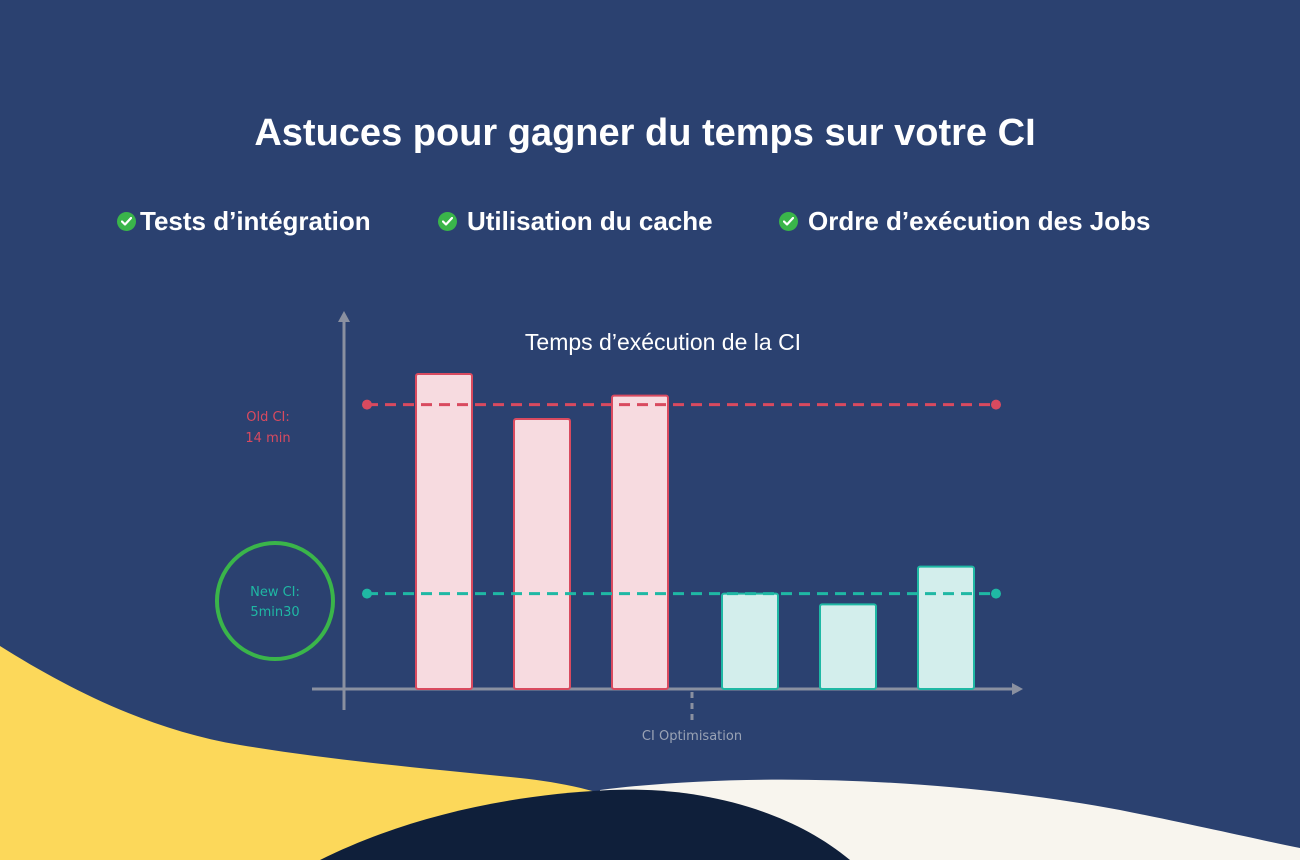  What do you see at coordinates (275, 601) in the screenshot?
I see `new-ci-highlight-circle` at bounding box center [275, 601].